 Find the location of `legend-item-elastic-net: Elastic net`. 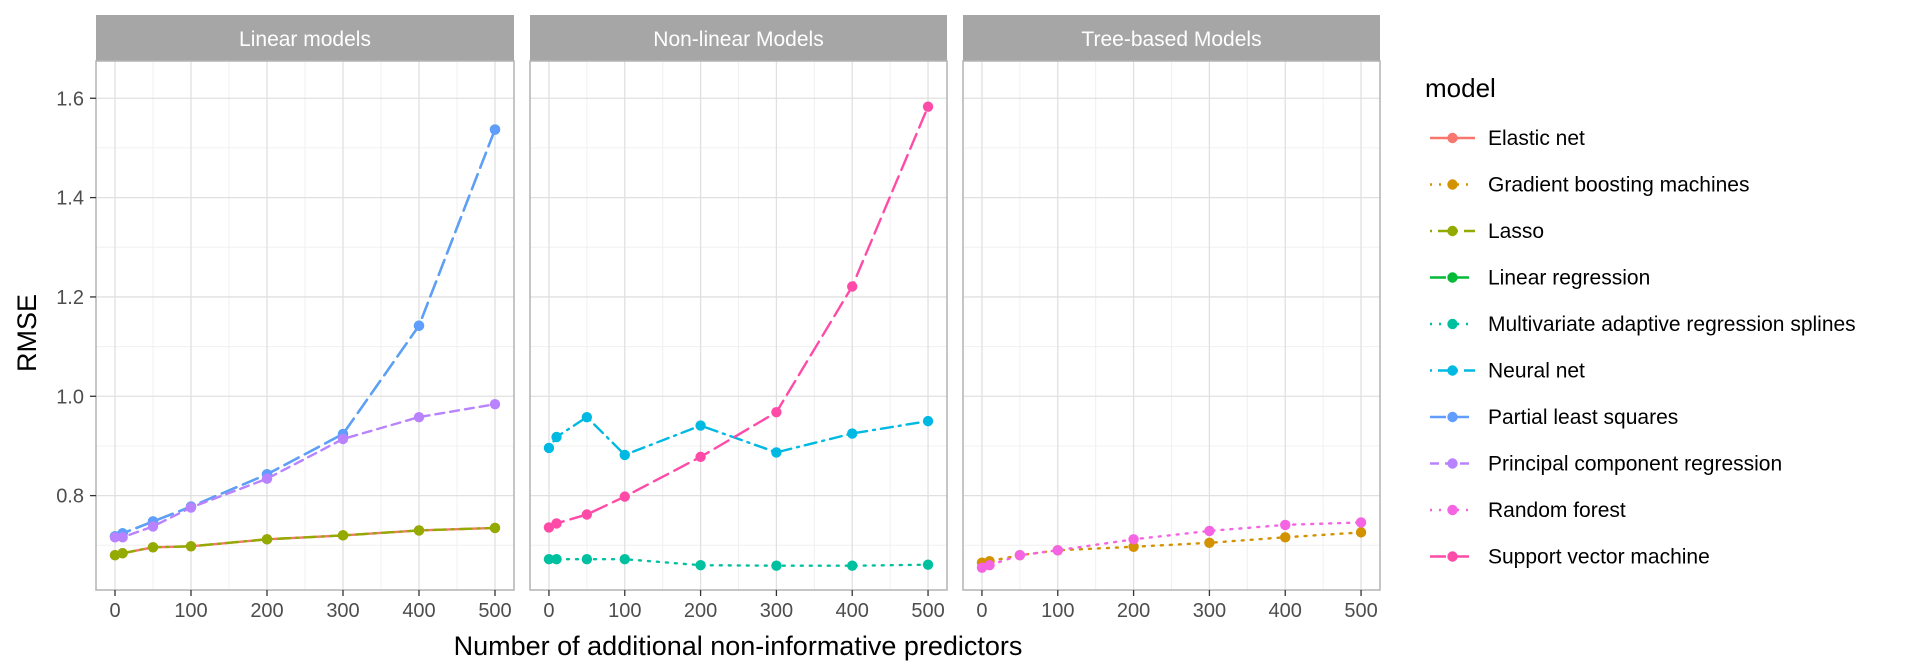

legend-item-elastic-net: Elastic net is located at coordinates (1507, 138).